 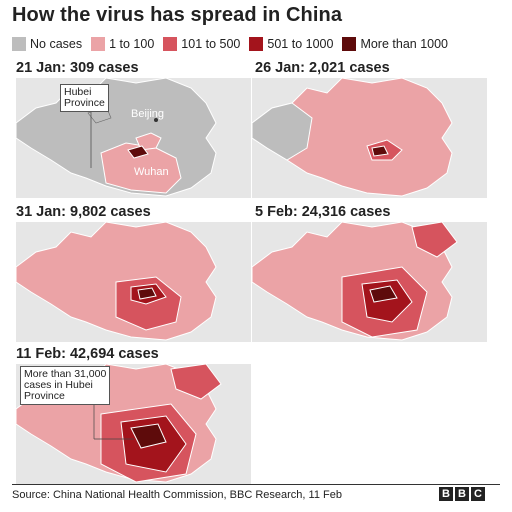 I want to click on map-panel-26-jan, so click(x=369, y=138).